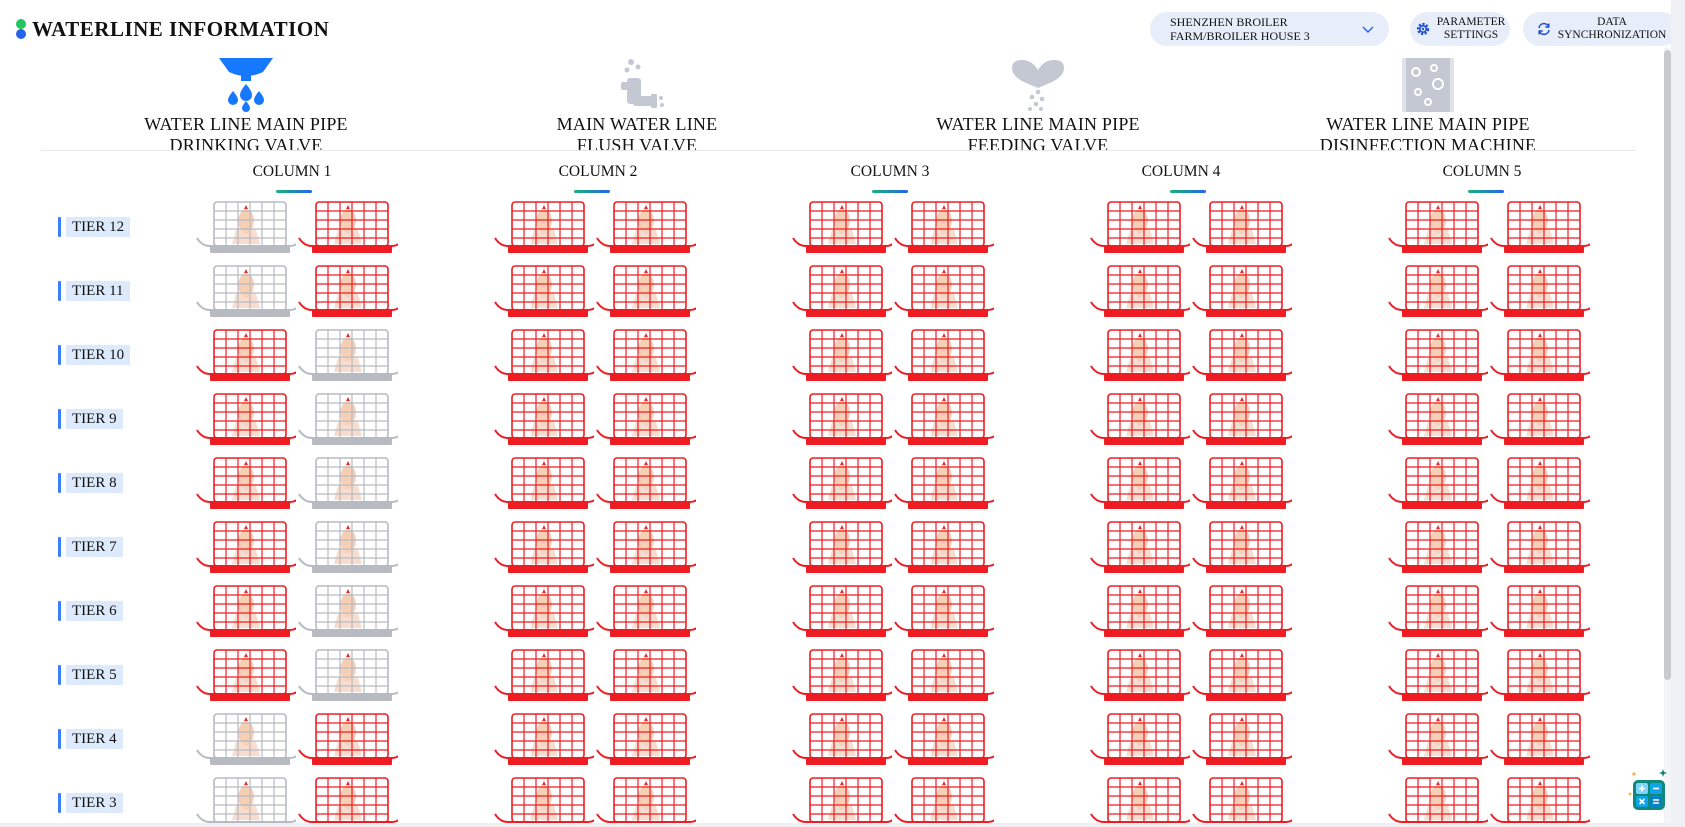 This screenshot has width=1685, height=827. Describe the element at coordinates (1269, 29) in the screenshot. I see `location-select: SHENZHEN BROILER FARM/BROILER HOUSE 3` at that location.